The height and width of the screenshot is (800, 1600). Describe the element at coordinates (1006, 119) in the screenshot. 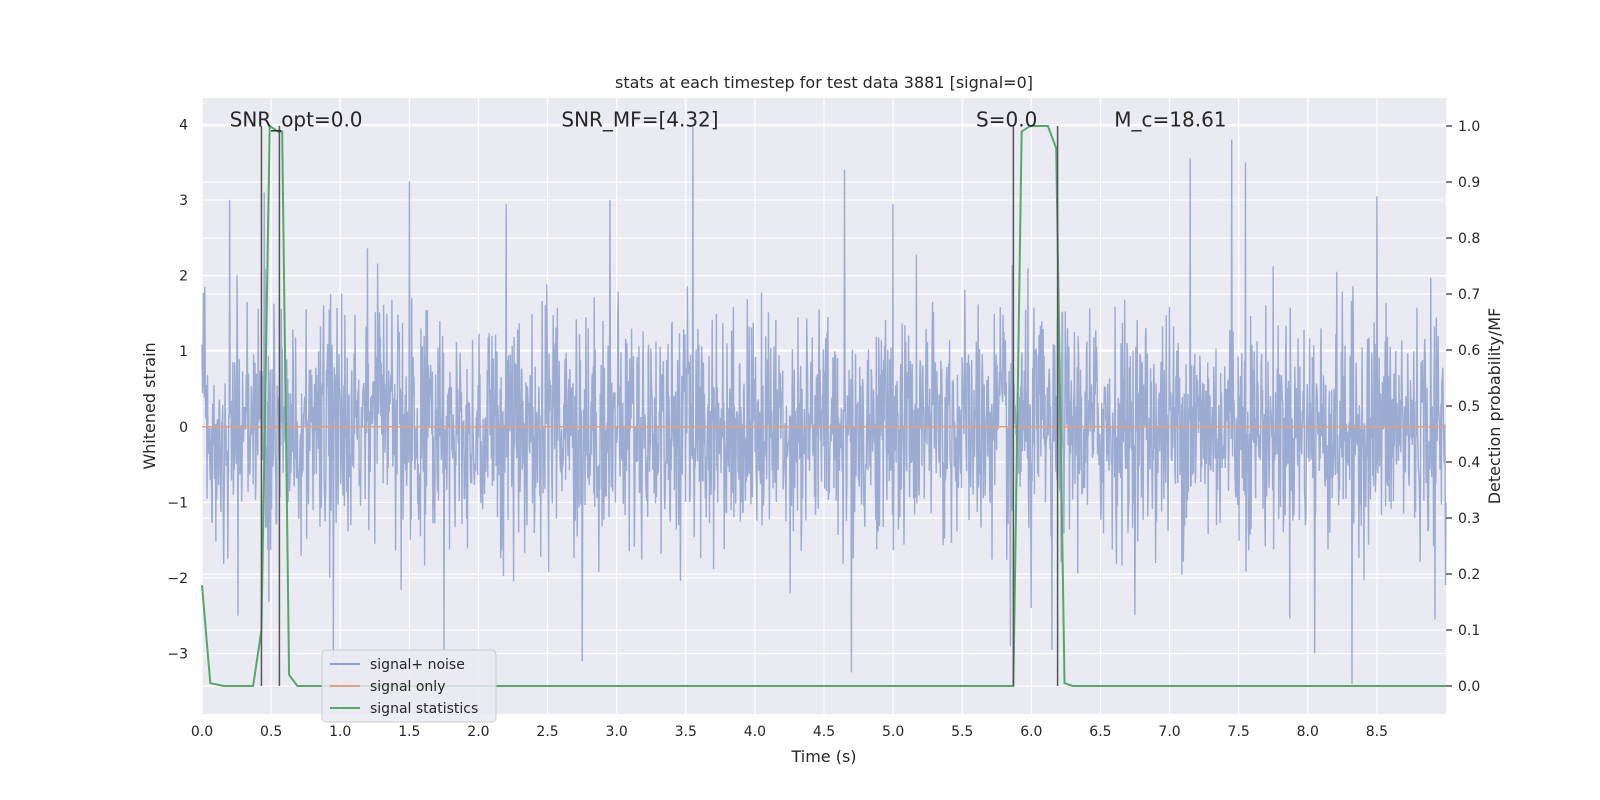

I see `annotation-text: S=0.0` at that location.